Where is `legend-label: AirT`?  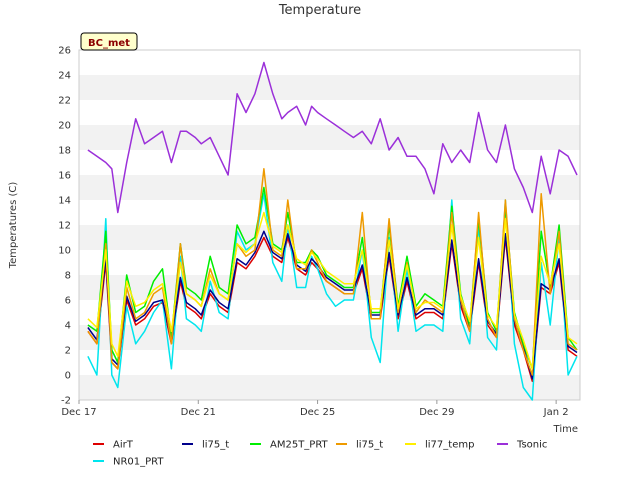
legend-label: AirT is located at coordinates (123, 445).